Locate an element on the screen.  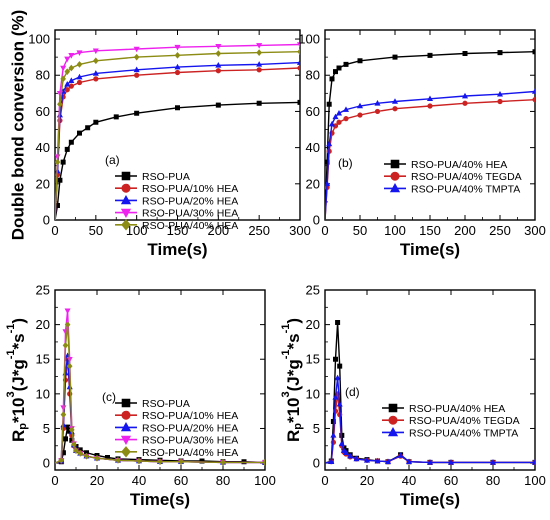
panel-label: (b) is located at coordinates (345, 163).